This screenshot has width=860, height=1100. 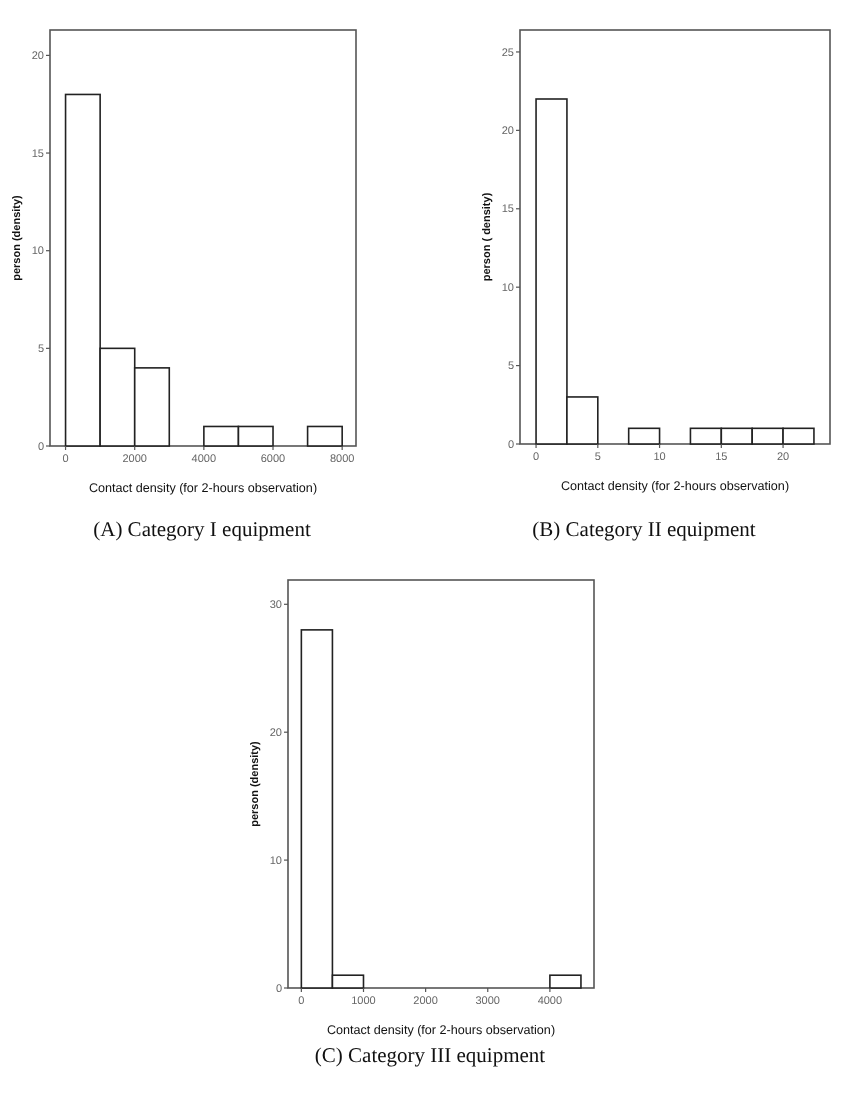 What do you see at coordinates (202, 531) in the screenshot?
I see `text: (A) Category I equipment` at bounding box center [202, 531].